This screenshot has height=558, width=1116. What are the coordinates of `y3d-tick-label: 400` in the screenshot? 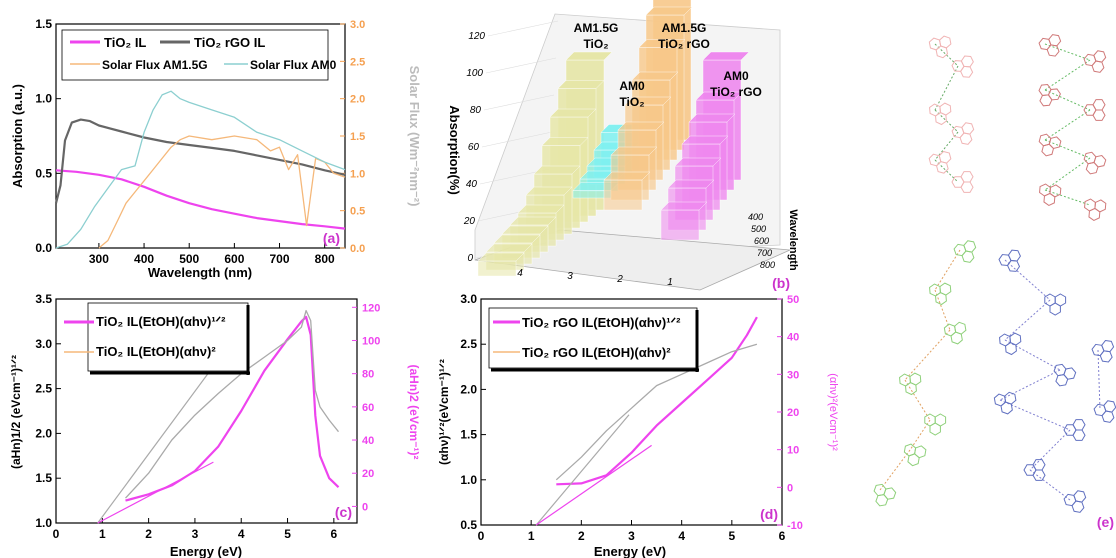 It's located at (755, 217).